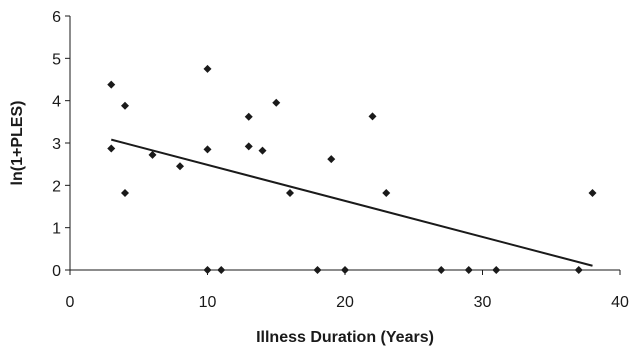  Describe the element at coordinates (56, 17) in the screenshot. I see `y-tick-label: 6` at that location.